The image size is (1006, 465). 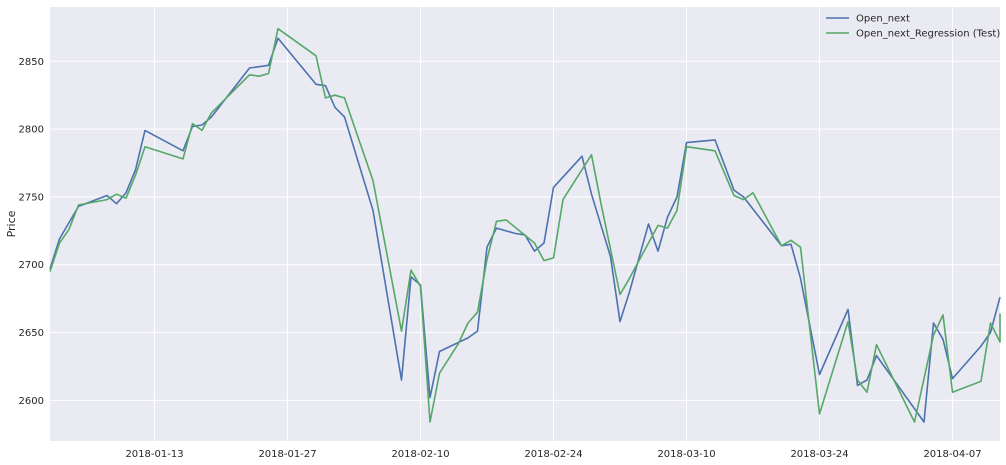 What do you see at coordinates (31, 232) in the screenshot?
I see `y-tick-labels: 2600 2650 2700 2750 2800 2850` at bounding box center [31, 232].